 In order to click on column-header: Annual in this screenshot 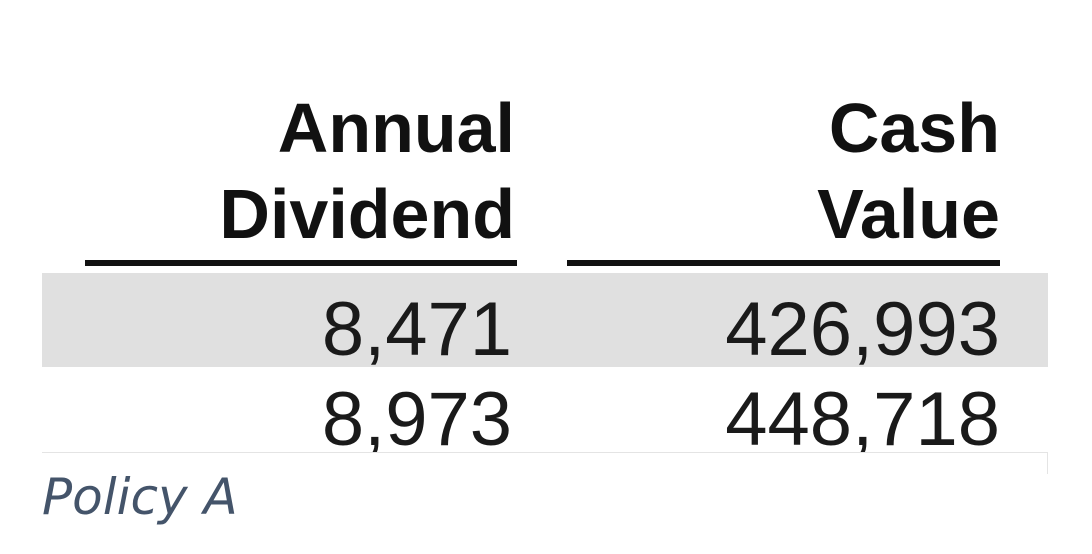, I will do `click(396, 128)`.